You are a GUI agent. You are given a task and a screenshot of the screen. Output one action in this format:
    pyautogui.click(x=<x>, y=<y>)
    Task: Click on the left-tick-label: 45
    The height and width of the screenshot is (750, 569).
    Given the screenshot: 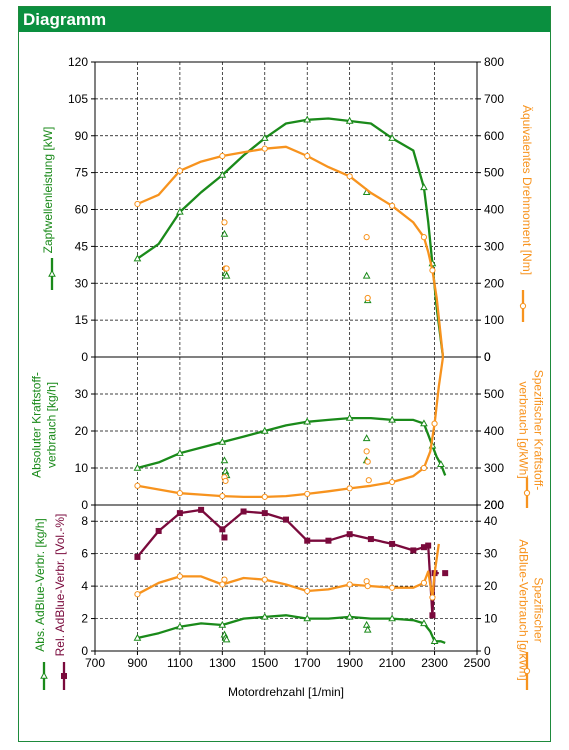 What is the action you would take?
    pyautogui.click(x=82, y=246)
    